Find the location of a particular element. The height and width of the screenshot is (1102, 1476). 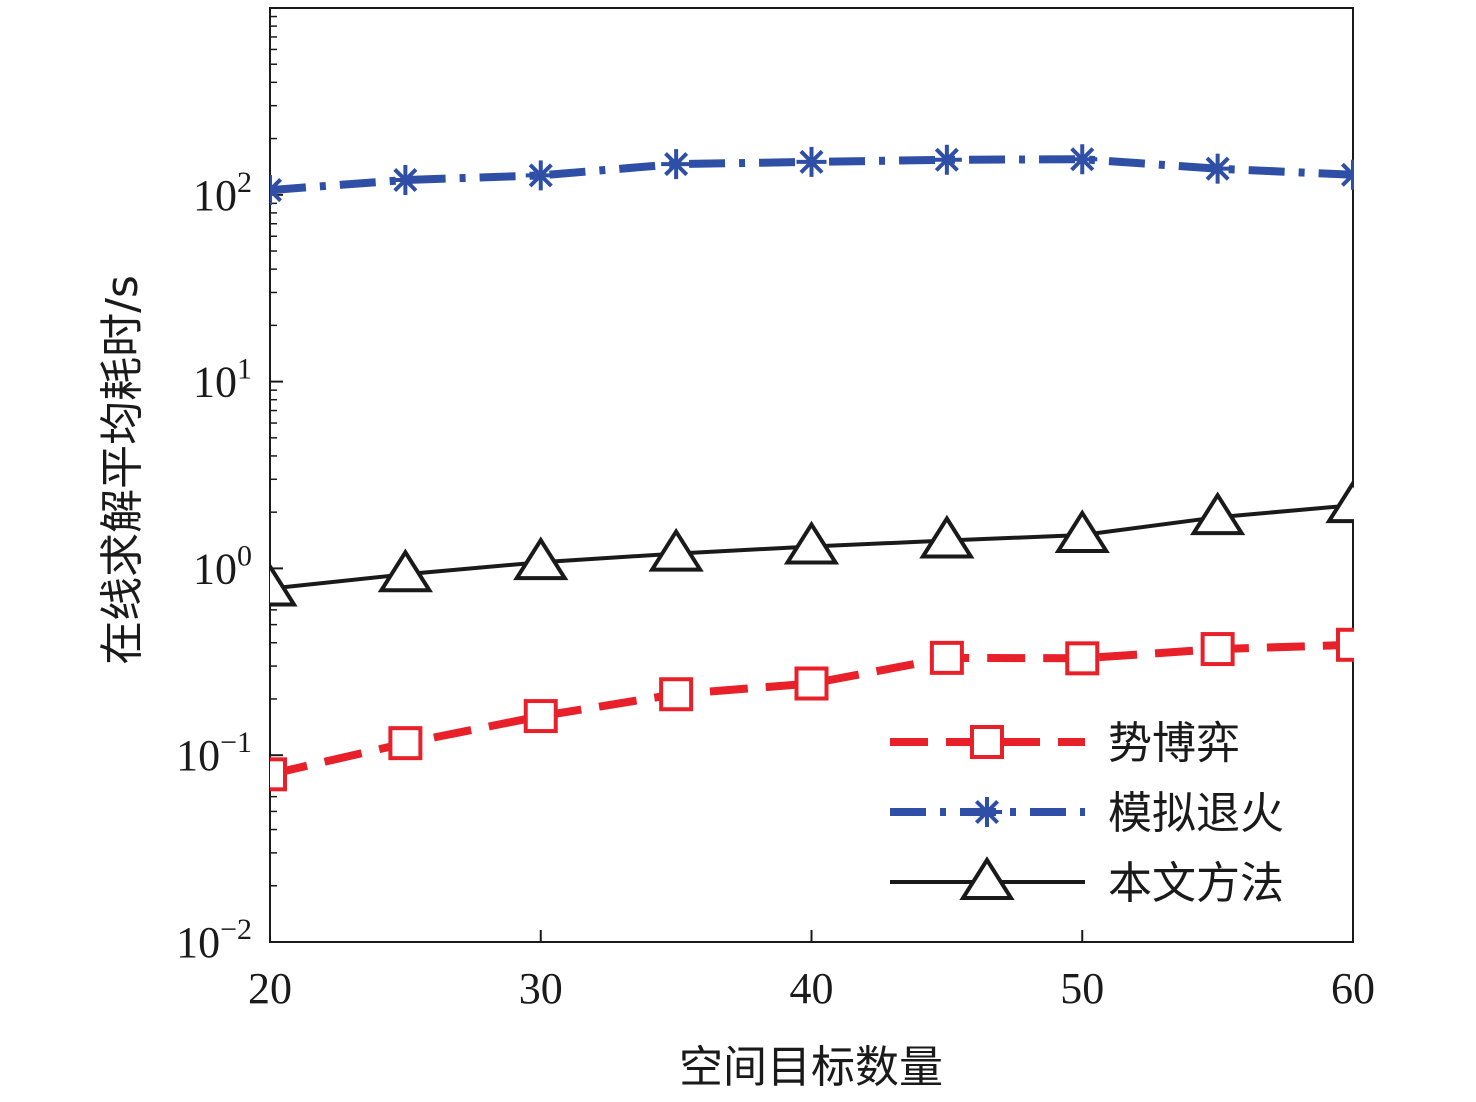

x-tick-label: 30 is located at coordinates (541, 988).